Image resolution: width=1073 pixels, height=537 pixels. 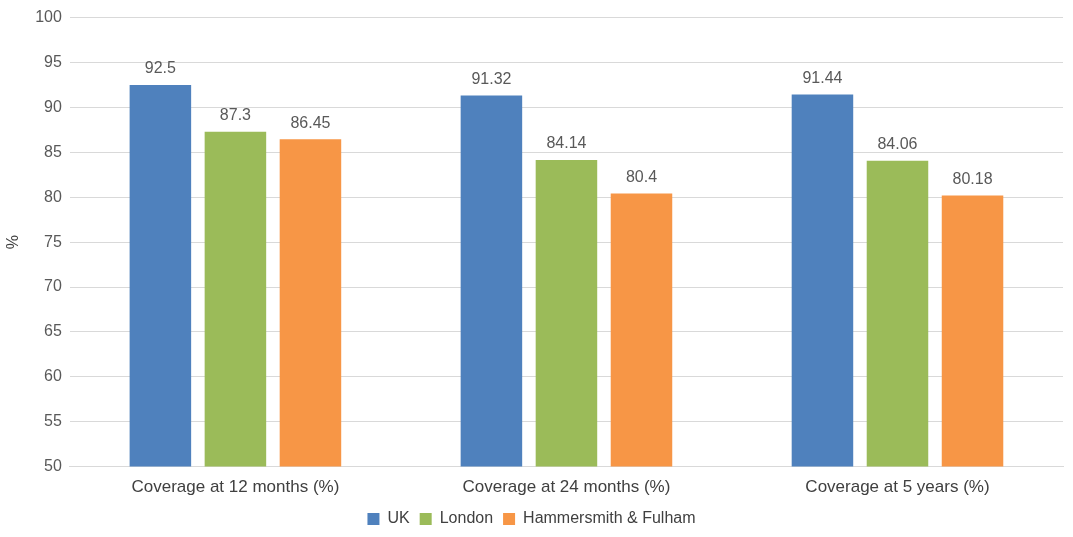 What do you see at coordinates (897, 144) in the screenshot?
I see `data-label: 84.06` at bounding box center [897, 144].